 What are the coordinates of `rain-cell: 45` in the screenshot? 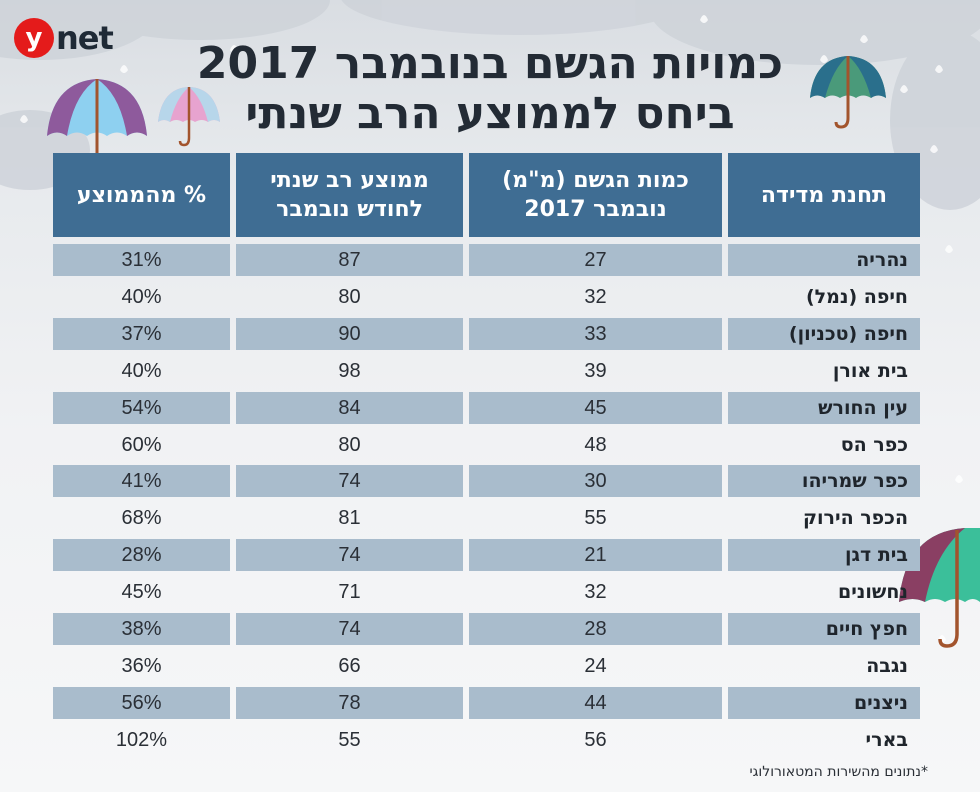 It's located at (595, 408).